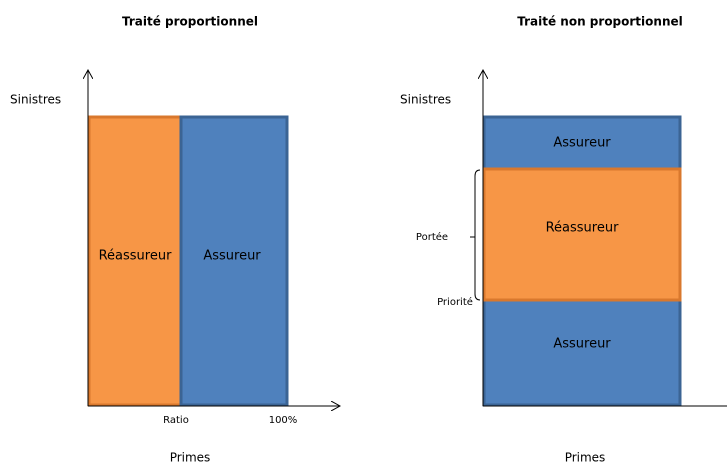  What do you see at coordinates (432, 237) in the screenshot?
I see `marker-label: Portée` at bounding box center [432, 237].